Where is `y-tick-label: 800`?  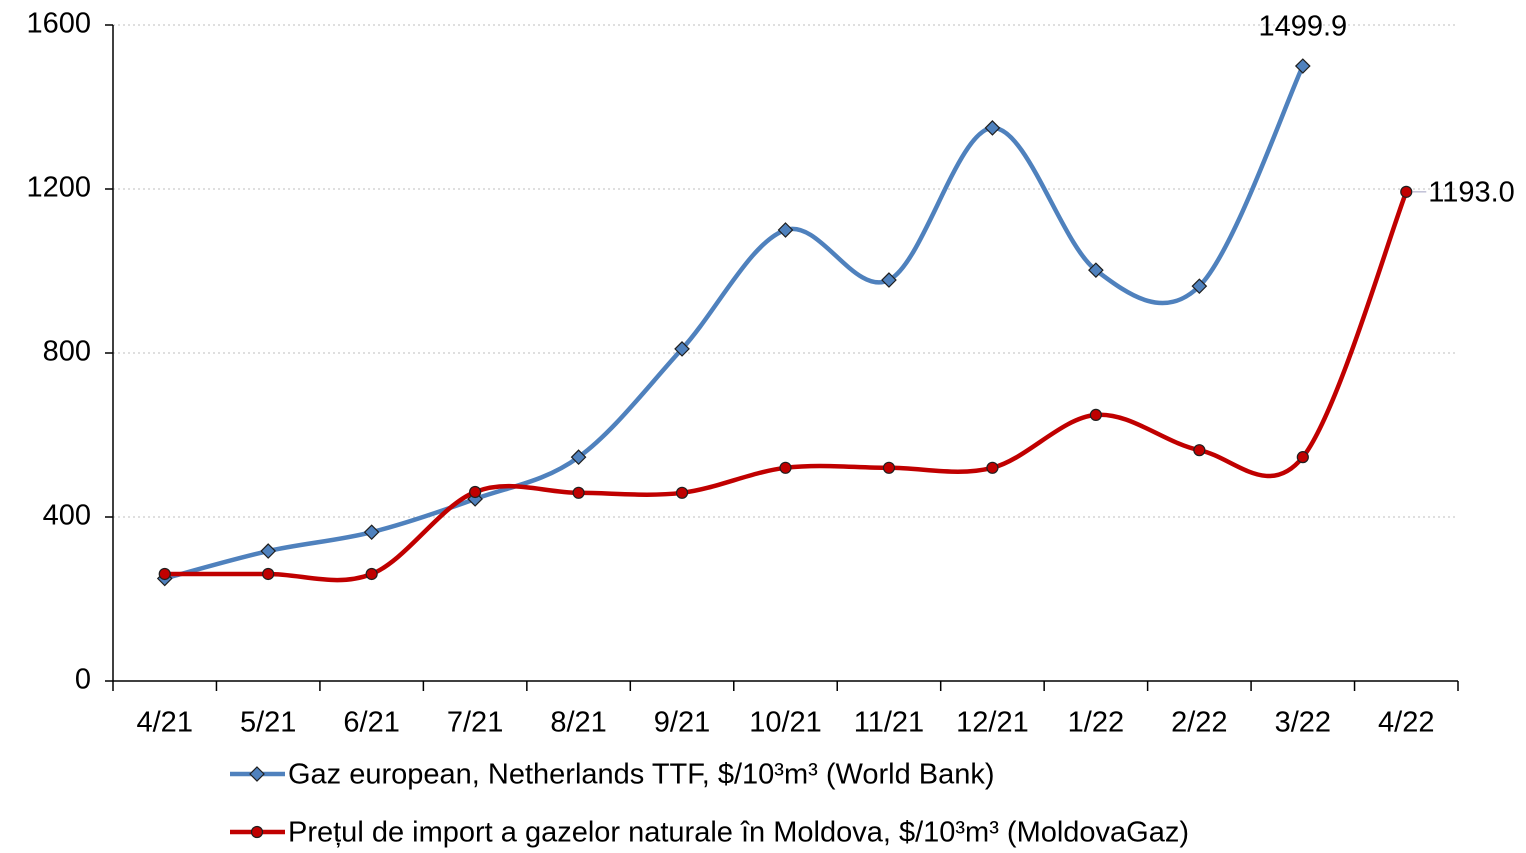
y-tick-label: 800 is located at coordinates (67, 352).